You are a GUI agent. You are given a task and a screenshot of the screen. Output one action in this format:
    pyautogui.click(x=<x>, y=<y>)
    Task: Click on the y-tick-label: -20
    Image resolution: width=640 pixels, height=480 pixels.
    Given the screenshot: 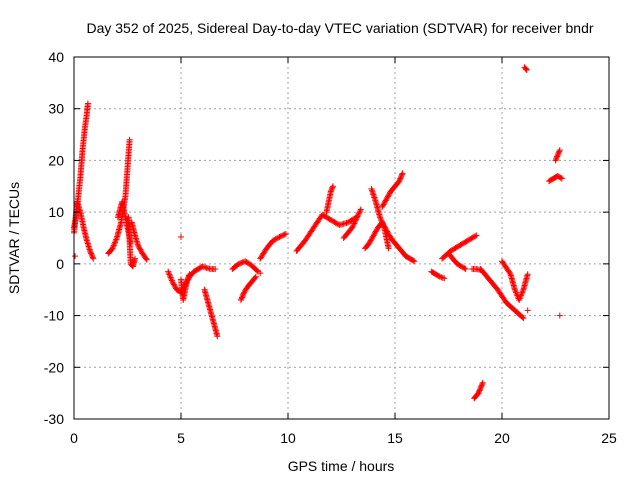 What is the action you would take?
    pyautogui.click(x=54, y=367)
    